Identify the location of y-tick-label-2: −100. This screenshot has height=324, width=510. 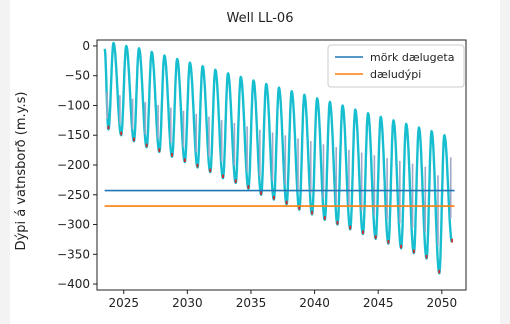
(73, 105).